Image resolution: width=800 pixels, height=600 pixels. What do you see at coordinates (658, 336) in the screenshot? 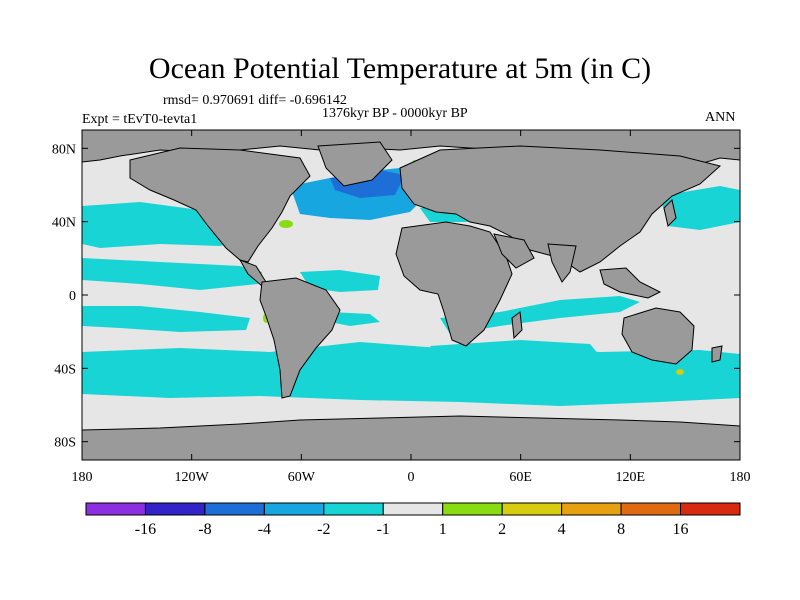
I see `australia` at bounding box center [658, 336].